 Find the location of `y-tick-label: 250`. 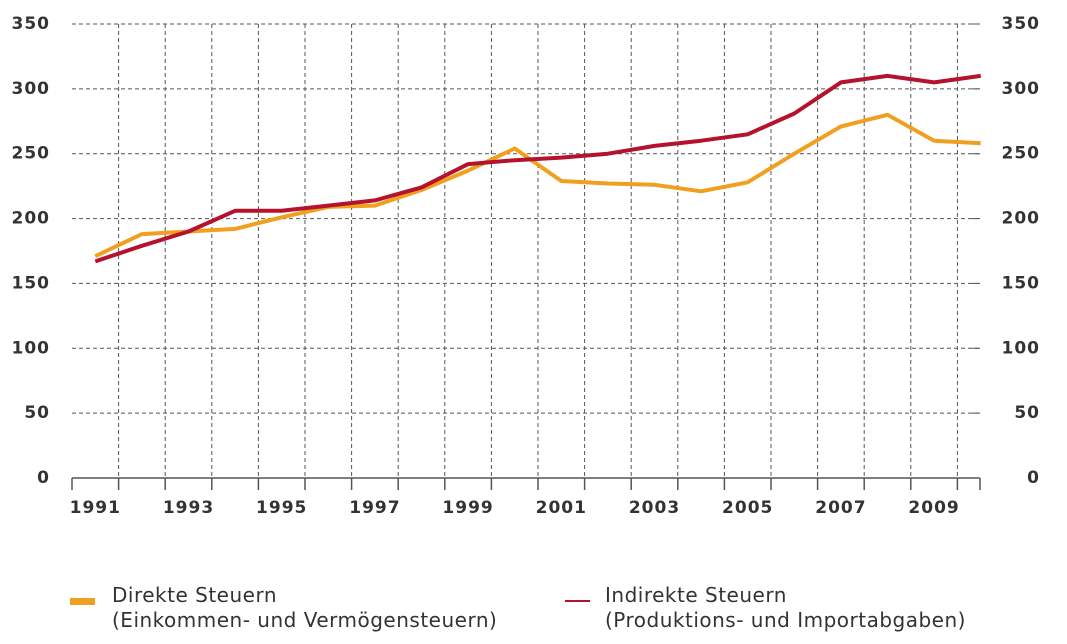

y-tick-label: 250 is located at coordinates (31, 154).